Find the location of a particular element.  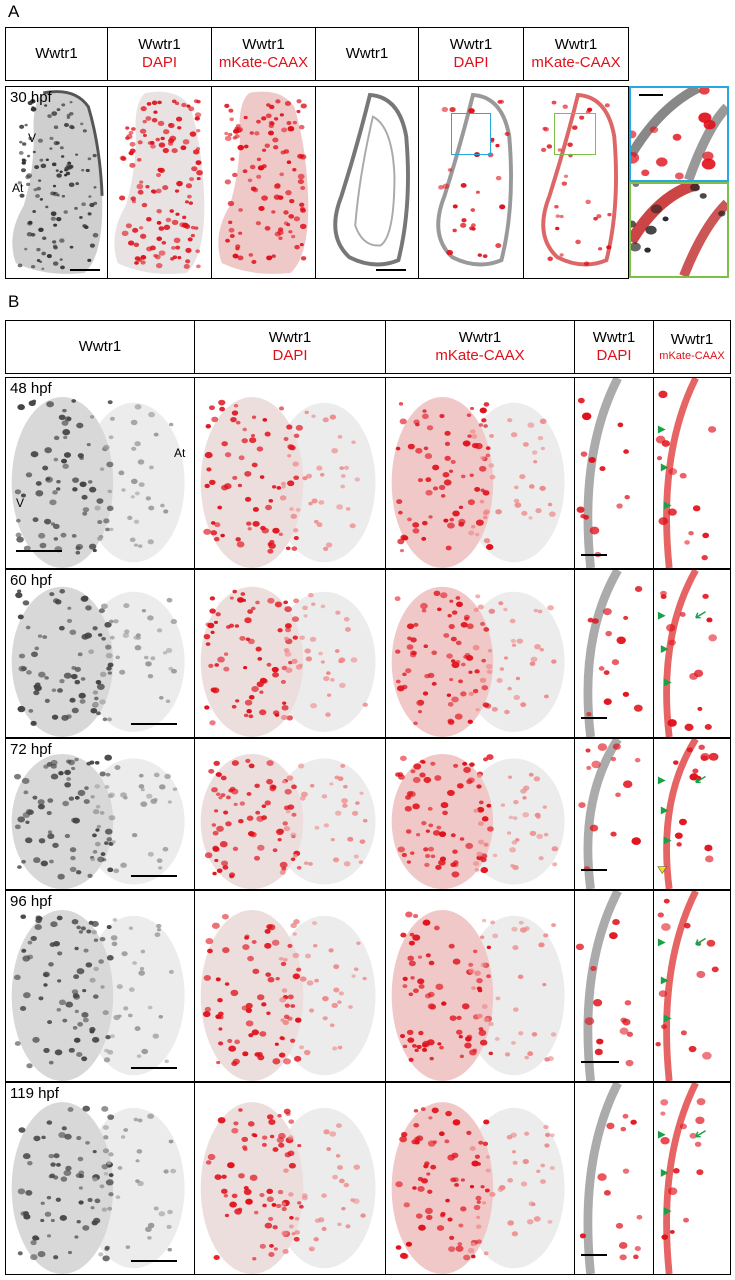

panel-b-header-2: Wwtr1 DAPI is located at coordinates (290, 347).